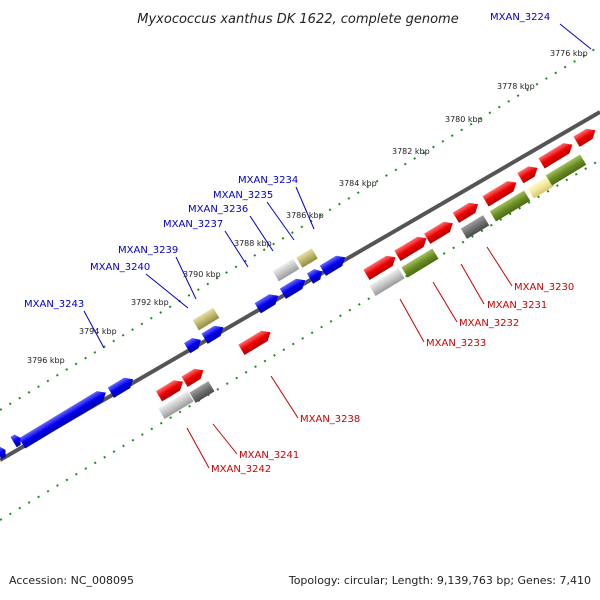 This screenshot has width=600, height=600. Describe the element at coordinates (72, 580) in the screenshot. I see `accession-text: Accession: NC_008095` at that location.